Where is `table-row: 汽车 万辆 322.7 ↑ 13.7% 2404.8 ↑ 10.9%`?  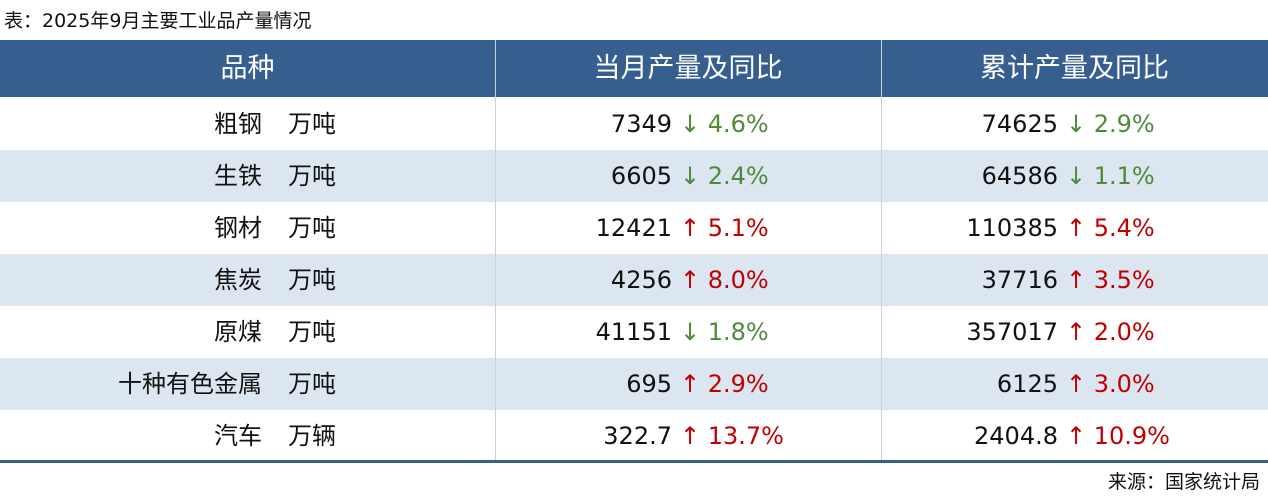 table-row: 汽车 万辆 322.7 ↑ 13.7% 2404.8 ↑ 10.9% is located at coordinates (634, 436).